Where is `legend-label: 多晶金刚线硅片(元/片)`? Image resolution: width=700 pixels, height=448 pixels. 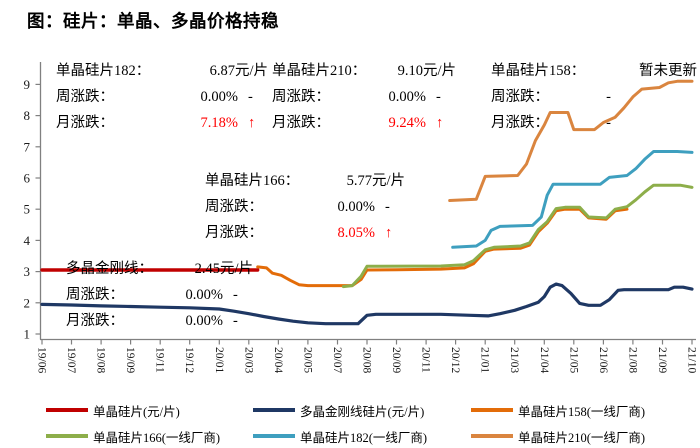
legend-label: 多晶金刚线硅片(元/片) is located at coordinates (362, 411).